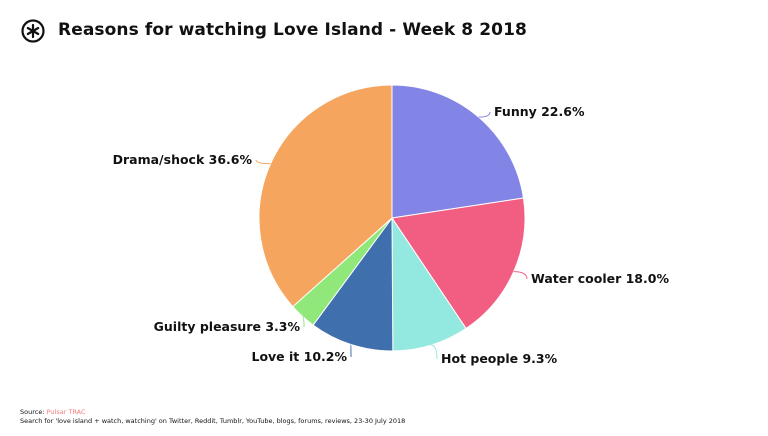 This screenshot has height=436, width=768. I want to click on source-label: Source:, so click(32, 412).